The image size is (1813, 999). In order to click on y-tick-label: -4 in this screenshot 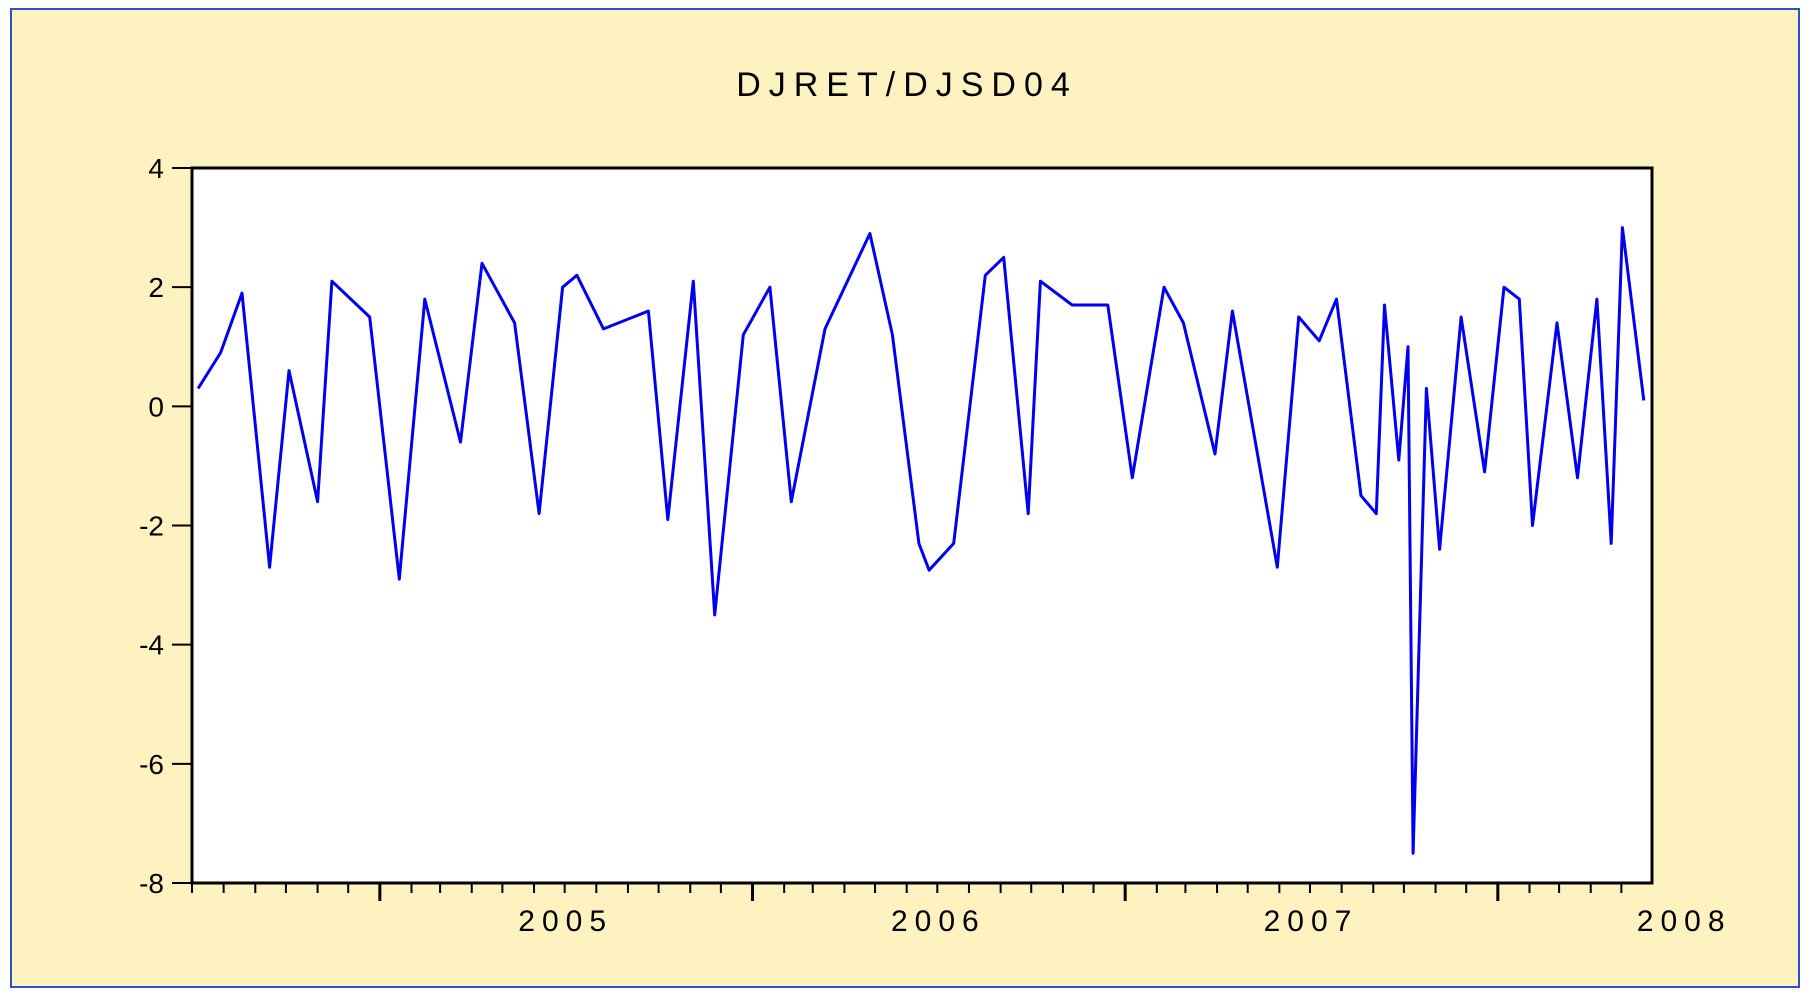, I will do `click(151, 645)`.